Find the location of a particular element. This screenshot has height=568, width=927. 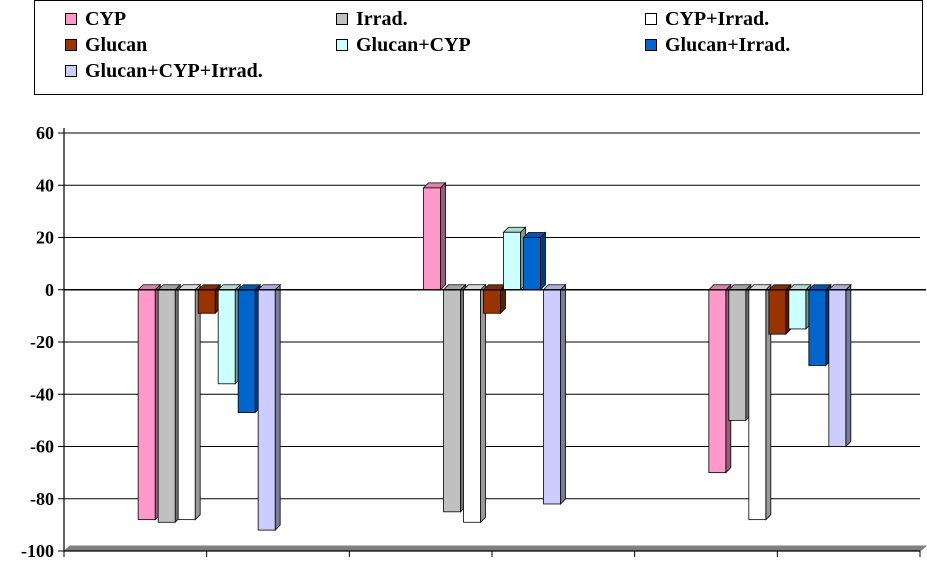

legend-label: Glucan+Irrad. is located at coordinates (728, 45).